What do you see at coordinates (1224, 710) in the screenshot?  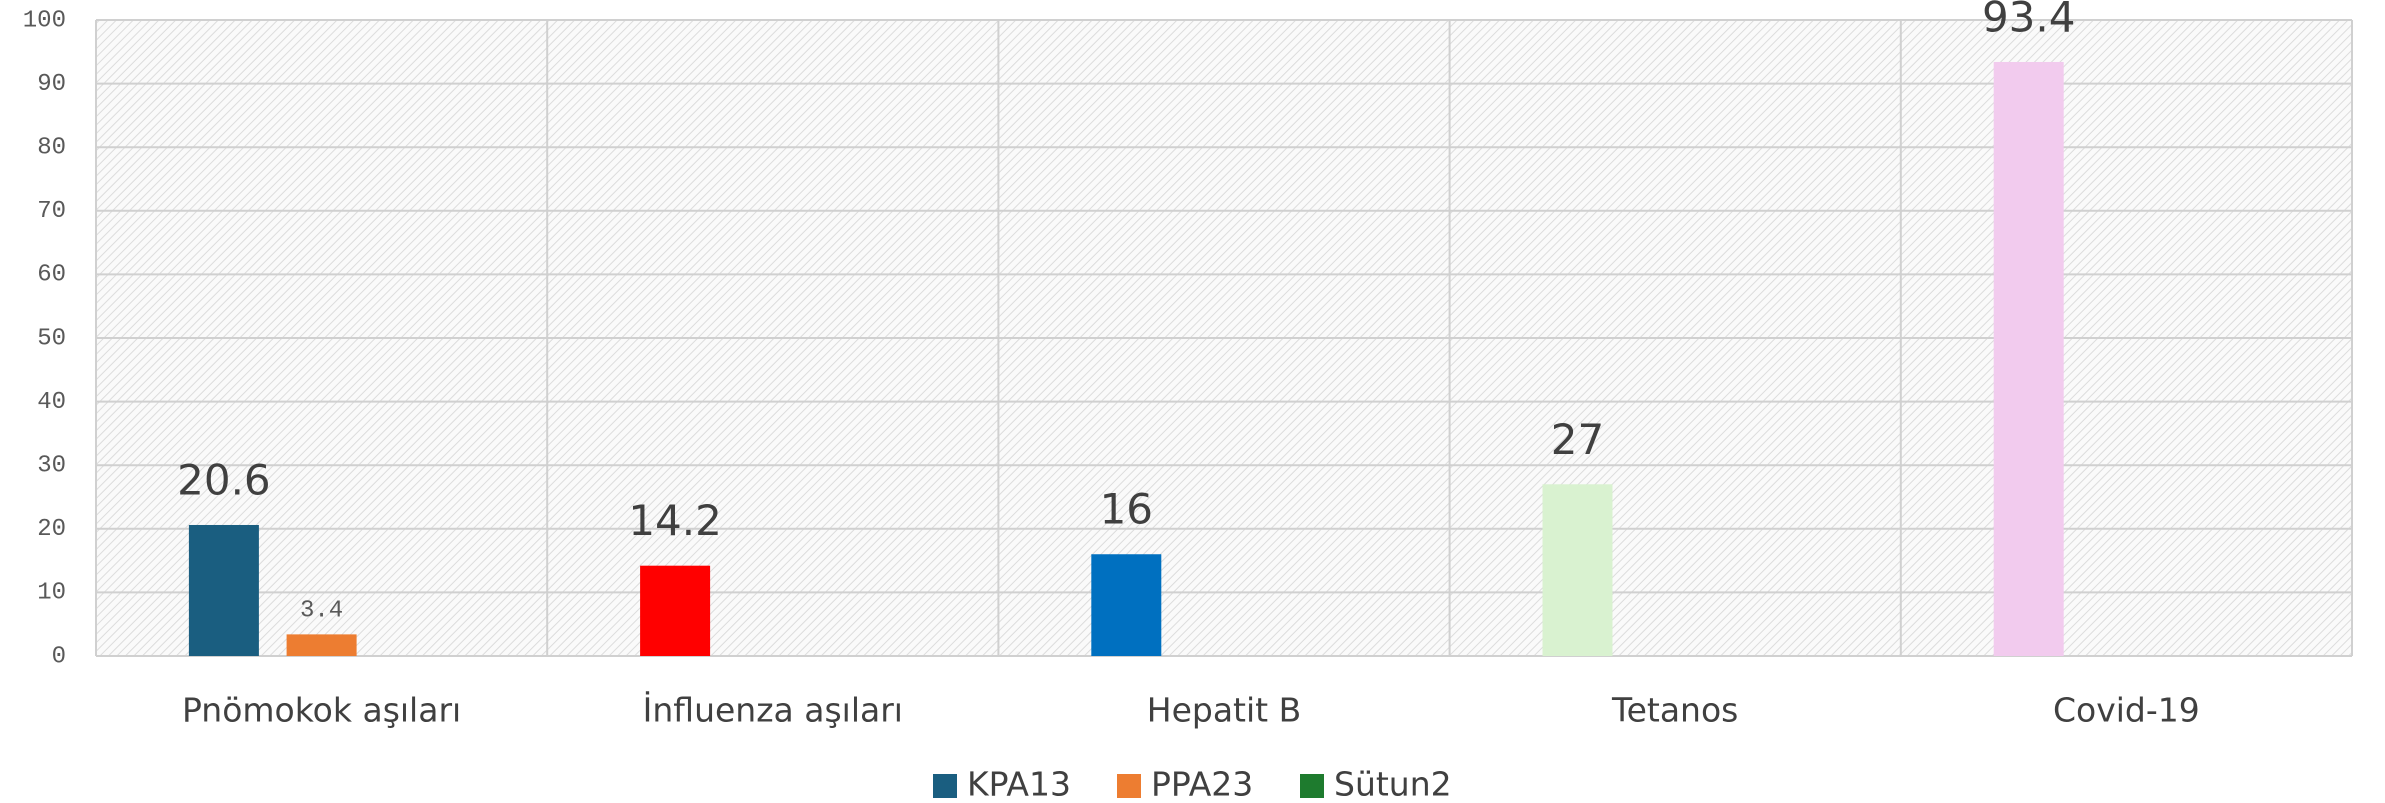 I see `x-tick-label: Hepatit B` at bounding box center [1224, 710].